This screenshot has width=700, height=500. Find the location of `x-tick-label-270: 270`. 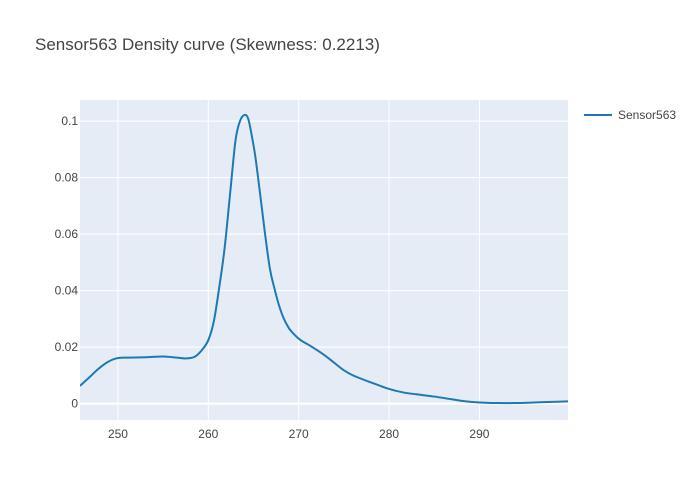

x-tick-label-270: 270 is located at coordinates (299, 434).